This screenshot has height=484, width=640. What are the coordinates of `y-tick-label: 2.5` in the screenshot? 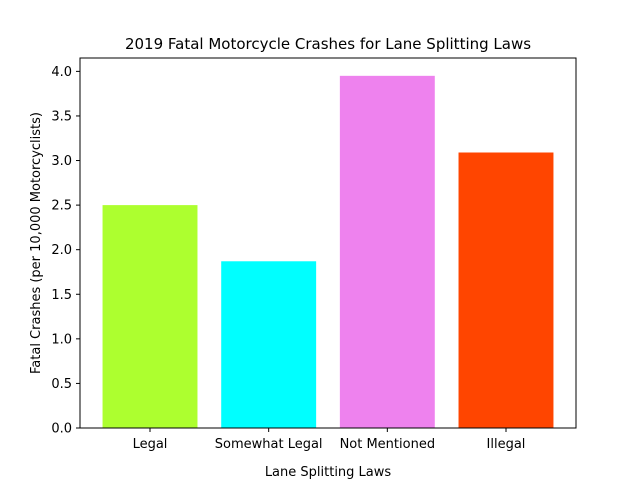 It's located at (61, 206).